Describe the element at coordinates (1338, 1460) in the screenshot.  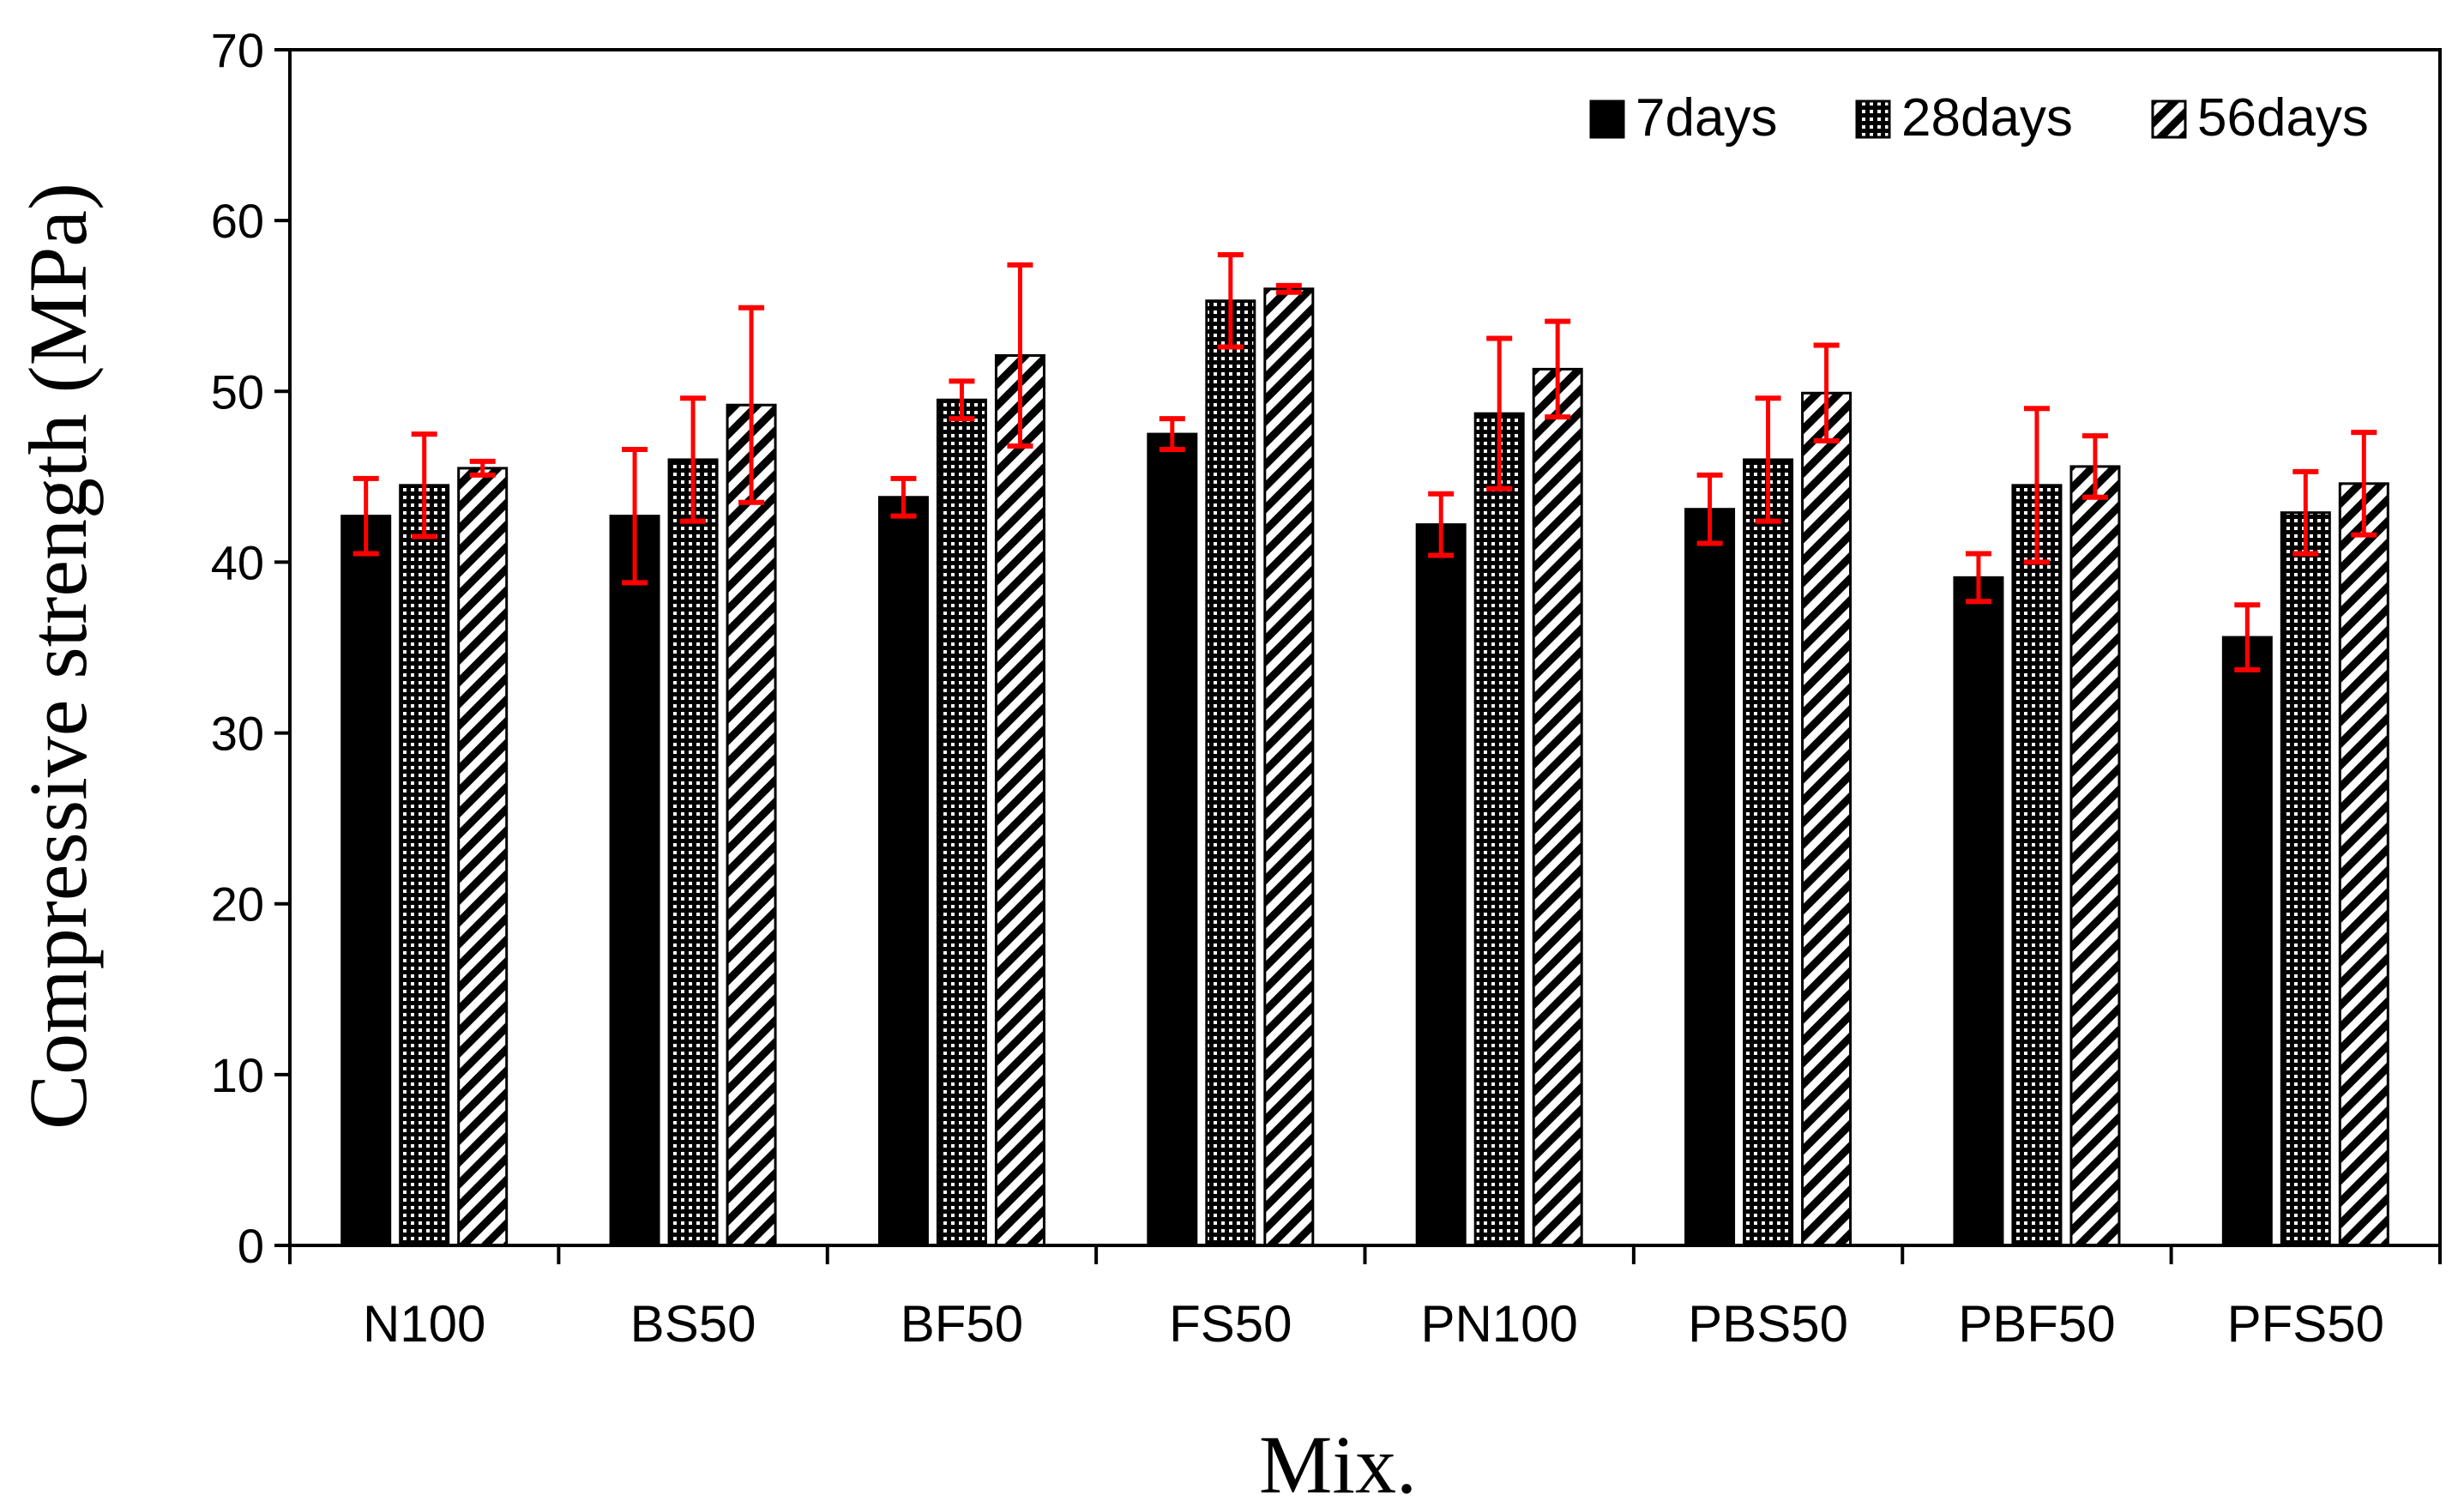
I see `x-axis-title: Mix.` at that location.